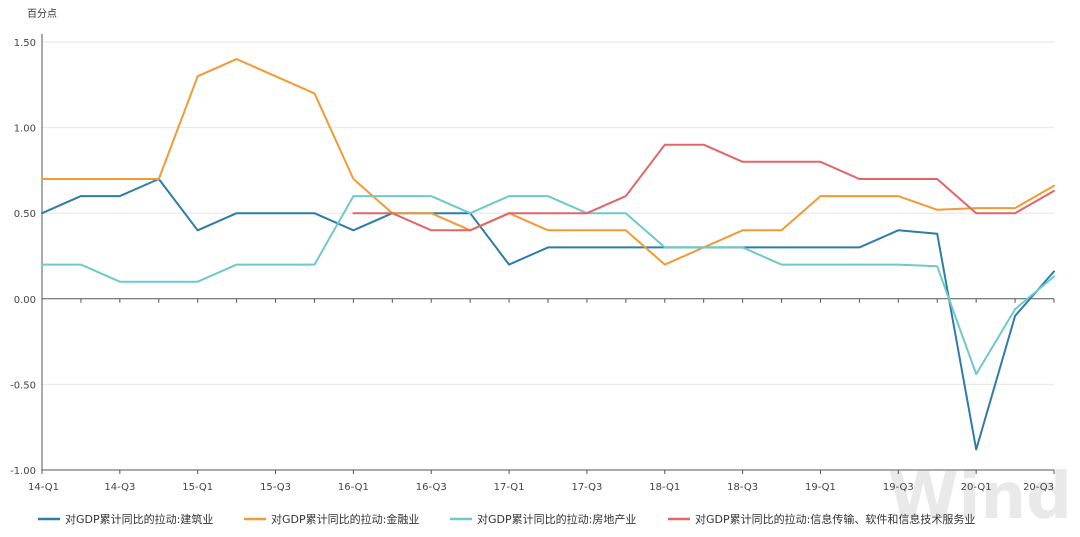 This screenshot has height=537, width=1080. Describe the element at coordinates (586, 487) in the screenshot. I see `x-tick-label: 17-Q3` at that location.